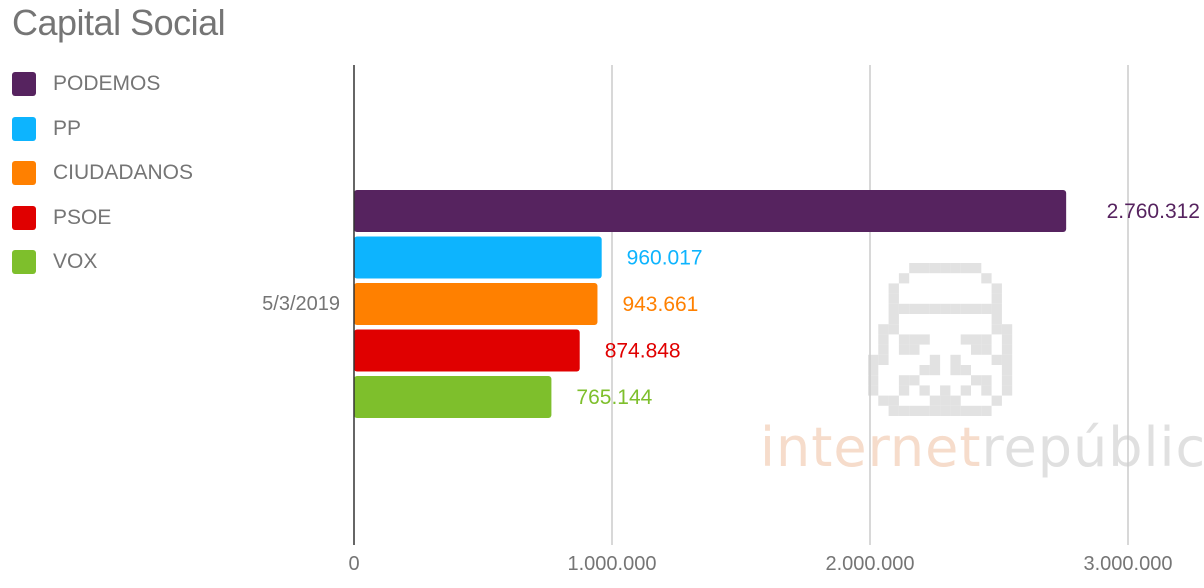  What do you see at coordinates (1128, 564) in the screenshot?
I see `x-tick-label: 3.000.000` at bounding box center [1128, 564].